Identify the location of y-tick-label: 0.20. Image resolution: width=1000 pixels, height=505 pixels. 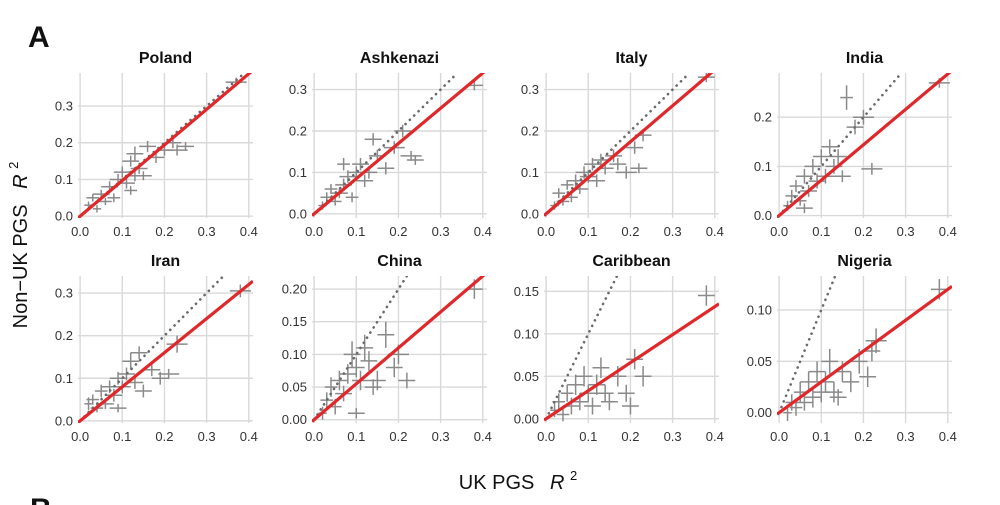
(294, 289).